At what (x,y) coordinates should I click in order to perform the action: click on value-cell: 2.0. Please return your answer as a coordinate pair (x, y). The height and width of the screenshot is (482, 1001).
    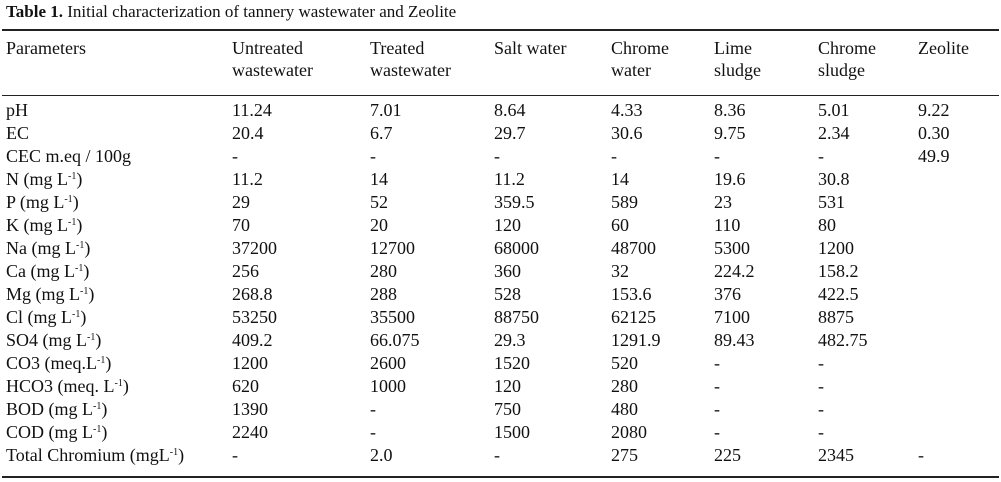
    Looking at the image, I should click on (381, 455).